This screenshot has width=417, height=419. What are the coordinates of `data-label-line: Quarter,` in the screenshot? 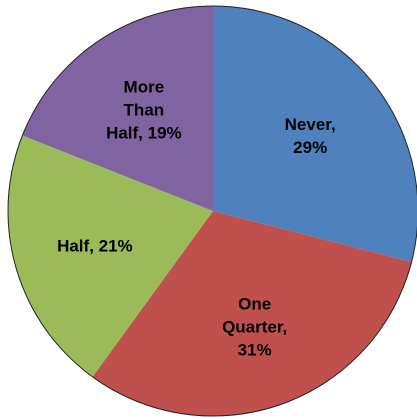 It's located at (254, 327).